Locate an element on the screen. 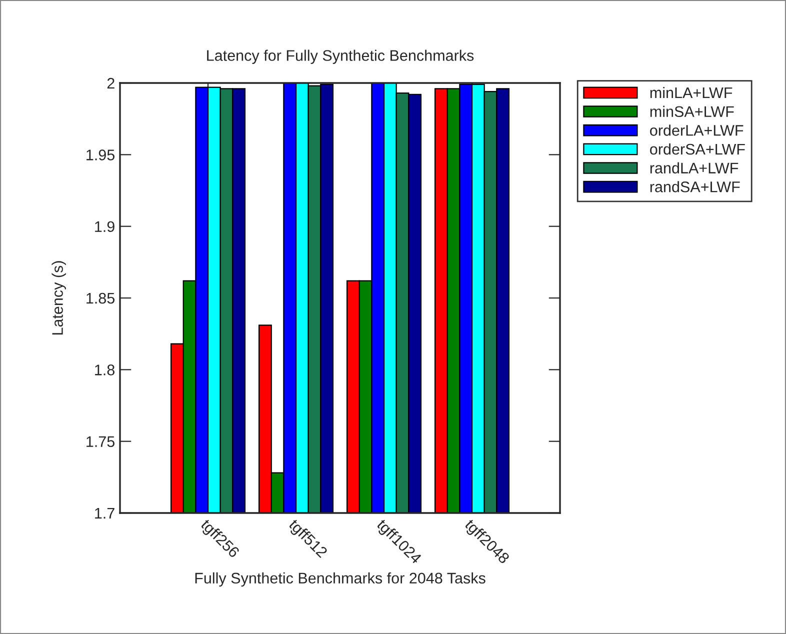 This screenshot has width=786, height=634. y-tick-label: 1.8 is located at coordinates (104, 370).